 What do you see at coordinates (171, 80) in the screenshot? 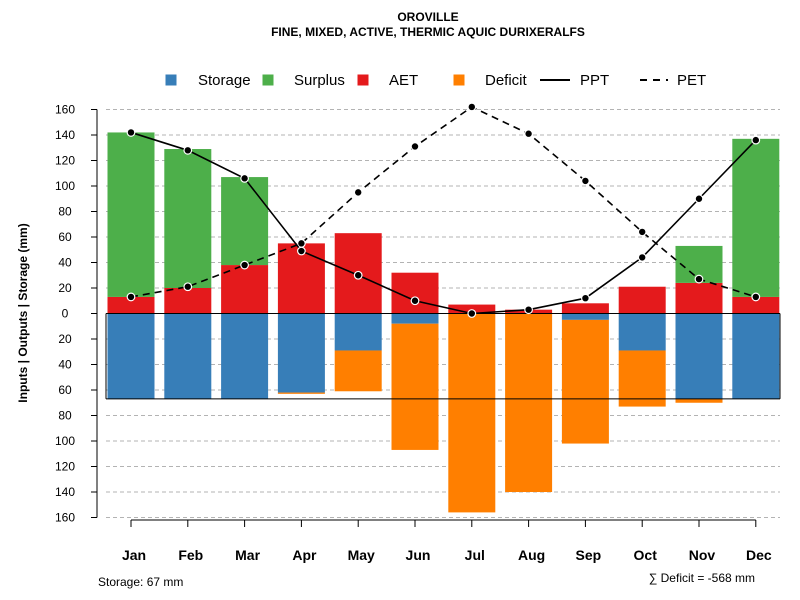
I see `storage-legend-swatch` at bounding box center [171, 80].